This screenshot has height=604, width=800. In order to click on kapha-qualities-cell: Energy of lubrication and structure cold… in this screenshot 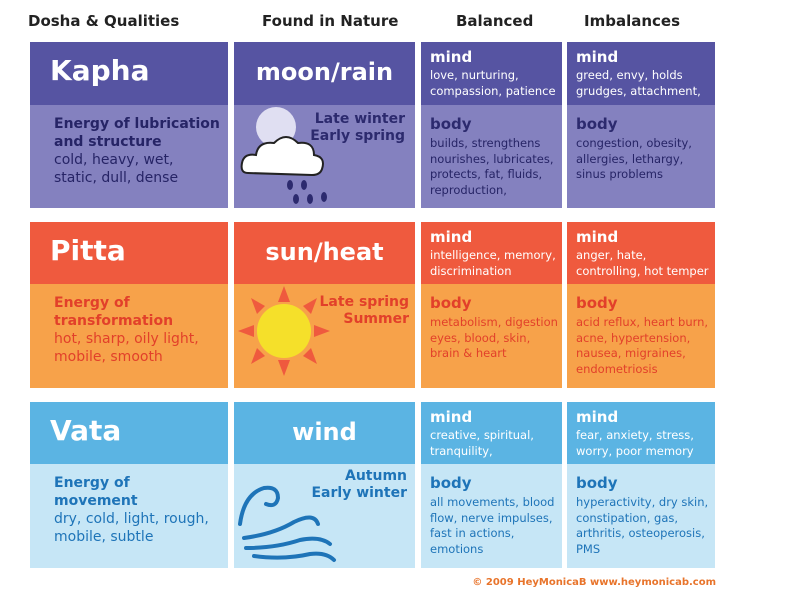, I will do `click(129, 156)`.